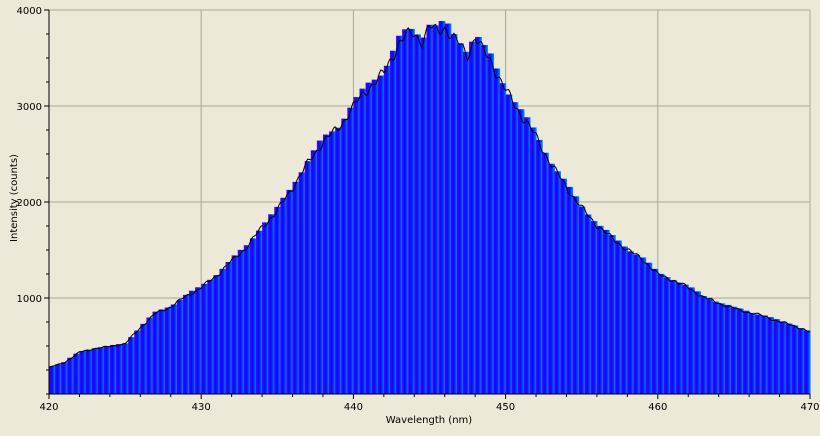 The height and width of the screenshot is (436, 820). I want to click on x-tick-label: 440, so click(353, 407).